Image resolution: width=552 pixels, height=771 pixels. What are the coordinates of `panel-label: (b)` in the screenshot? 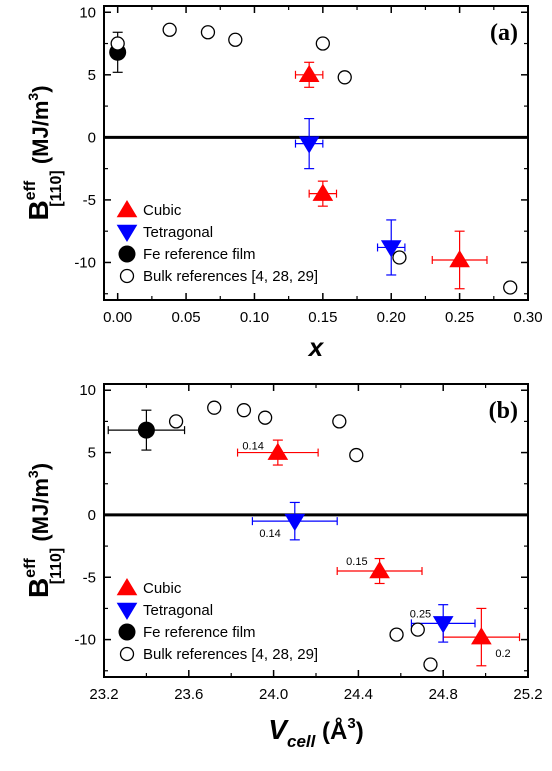 It's located at (503, 411).